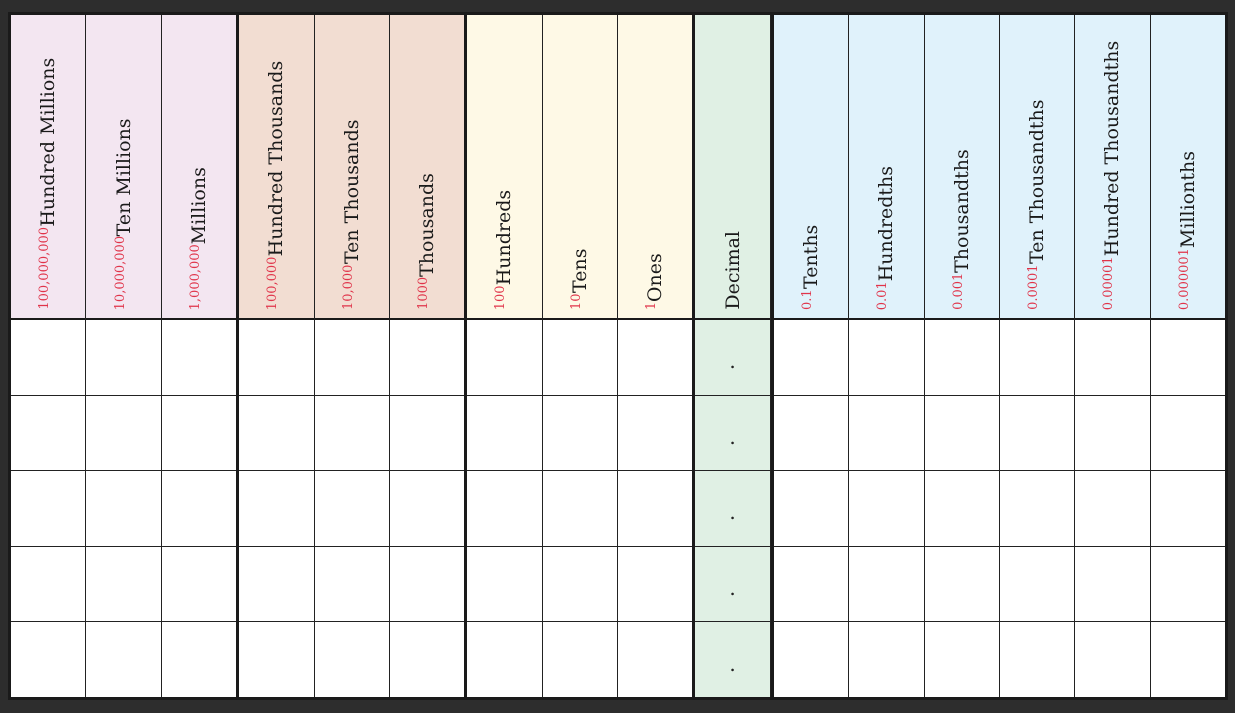  Describe the element at coordinates (504, 250) in the screenshot. I see `header-label-group: Hundreds 100` at that location.